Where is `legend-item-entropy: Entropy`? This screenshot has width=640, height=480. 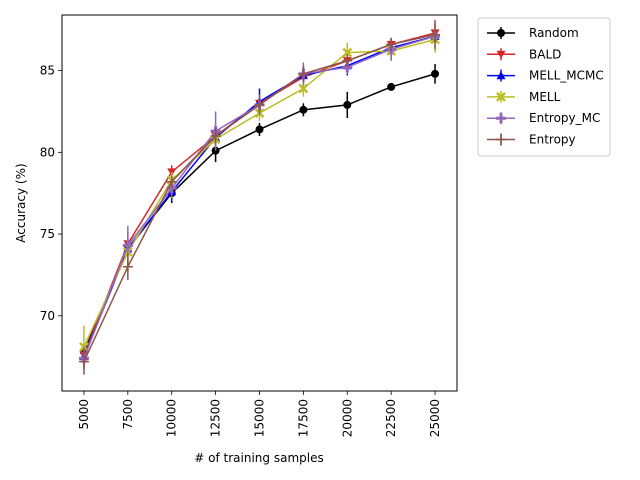 legend-item-entropy: Entropy is located at coordinates (531, 140).